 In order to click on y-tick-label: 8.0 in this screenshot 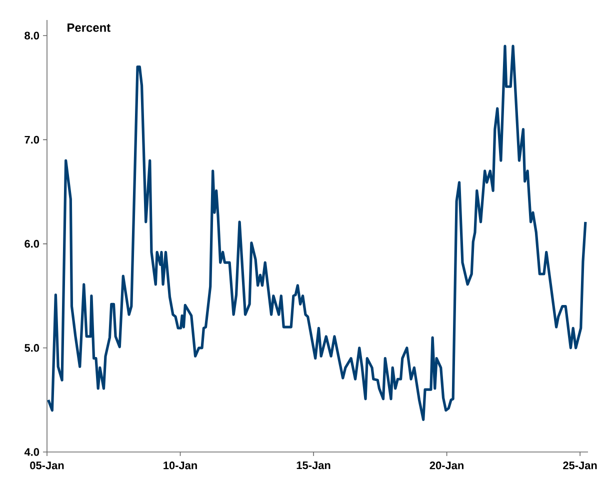, I will do `click(32, 36)`.